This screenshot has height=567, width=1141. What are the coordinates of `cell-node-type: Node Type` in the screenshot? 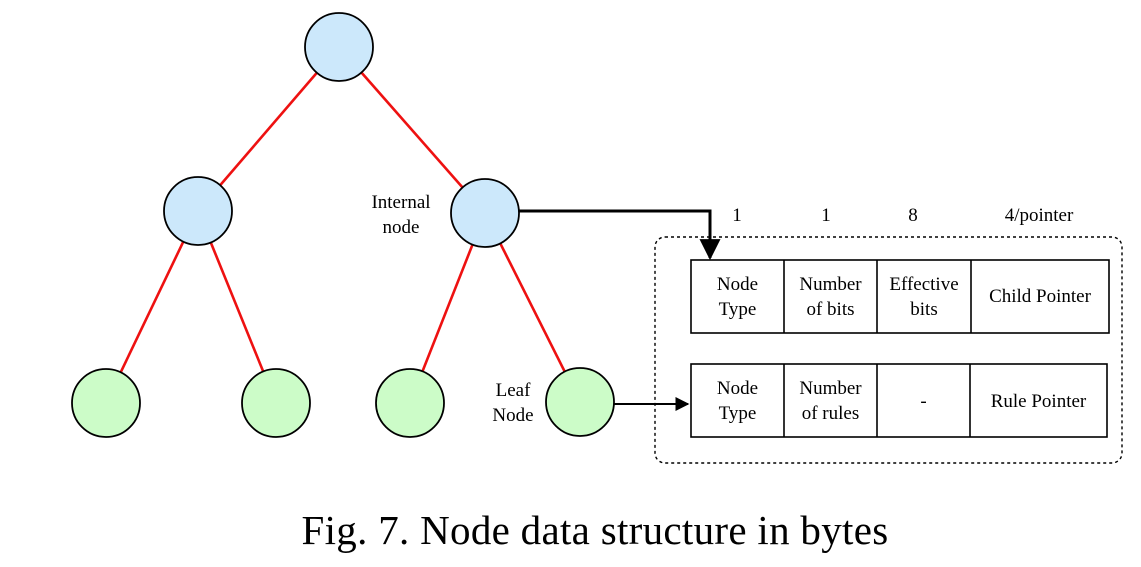 It's located at (737, 297).